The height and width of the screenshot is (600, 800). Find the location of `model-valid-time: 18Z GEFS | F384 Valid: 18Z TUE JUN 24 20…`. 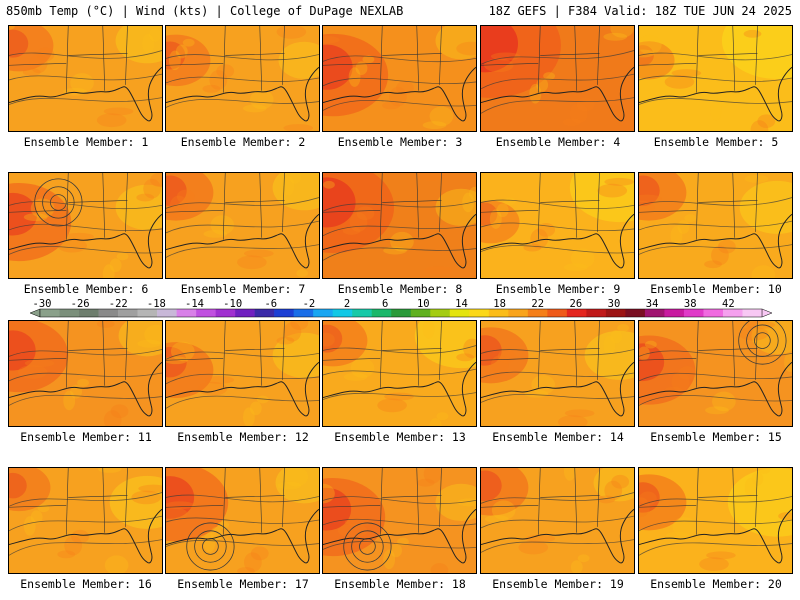

model-valid-time: 18Z GEFS | F384 Valid: 18Z TUE JUN 24 20… is located at coordinates (640, 11).